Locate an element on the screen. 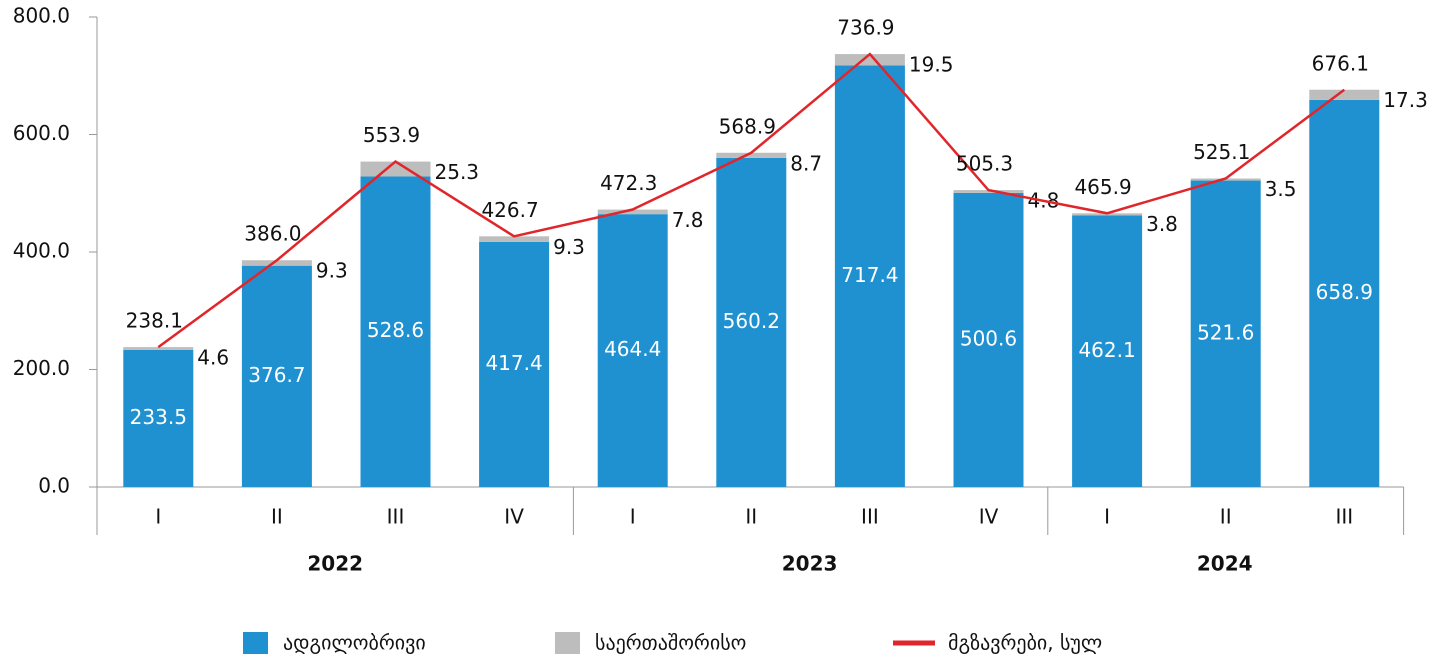  y-tick-label: 400.0 is located at coordinates (41, 251).